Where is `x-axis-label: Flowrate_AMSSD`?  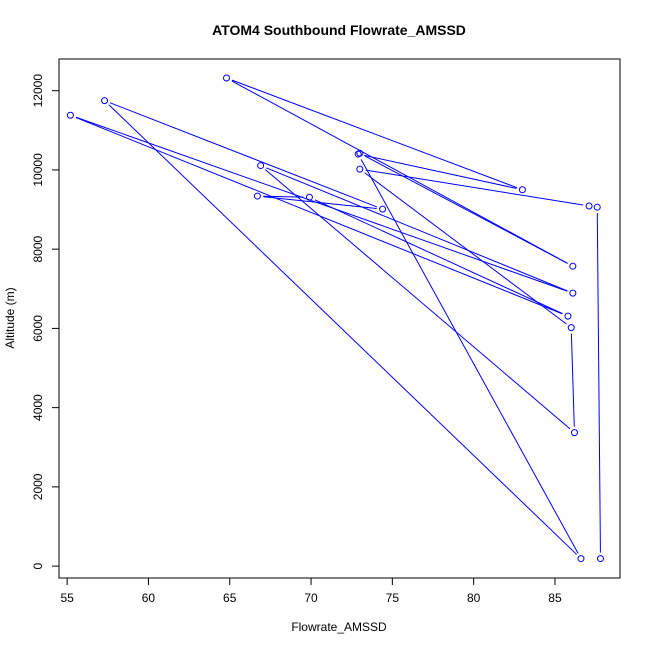 x-axis-label: Flowrate_AMSSD is located at coordinates (339, 627).